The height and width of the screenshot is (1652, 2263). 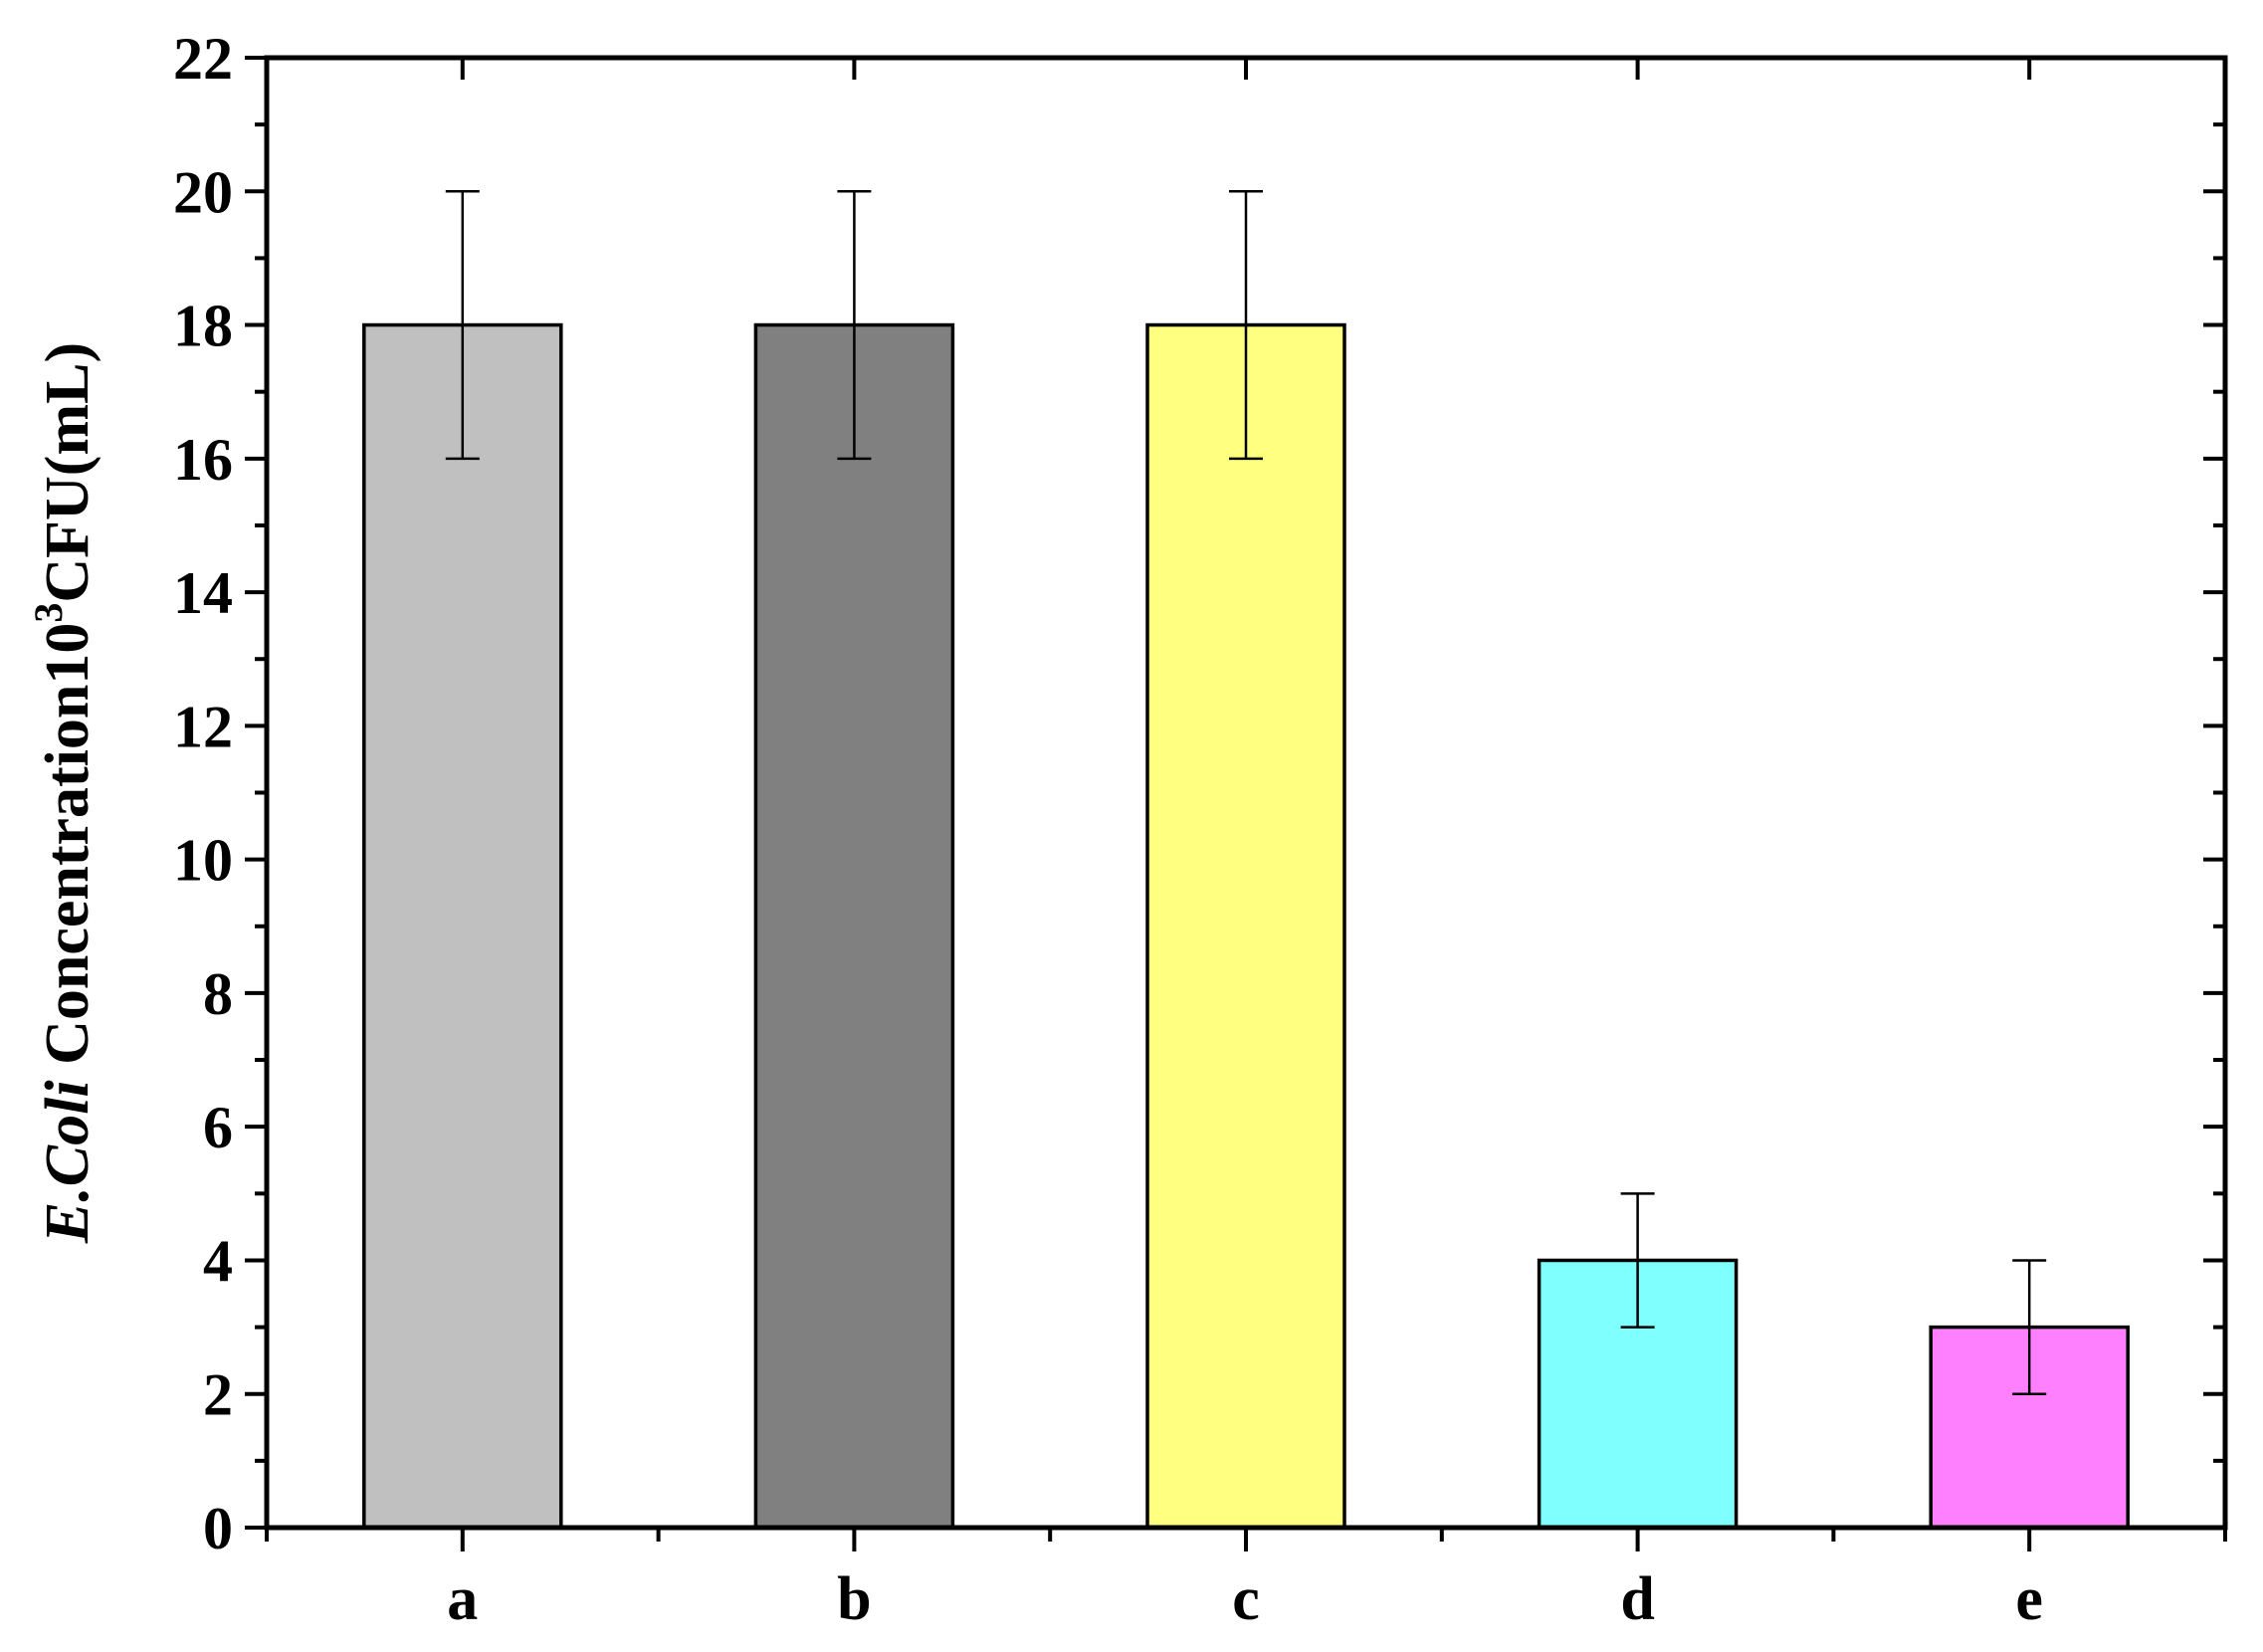 What do you see at coordinates (218, 994) in the screenshot?
I see `y-tick-label: 8` at bounding box center [218, 994].